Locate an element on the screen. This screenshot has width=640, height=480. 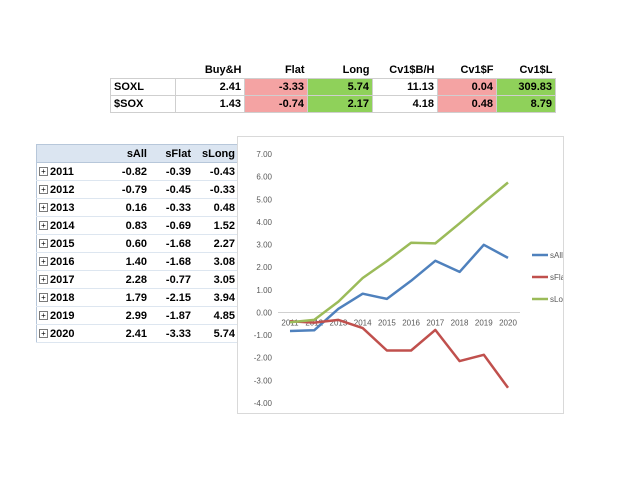
y-tick-label: 3.00 is located at coordinates (264, 245).